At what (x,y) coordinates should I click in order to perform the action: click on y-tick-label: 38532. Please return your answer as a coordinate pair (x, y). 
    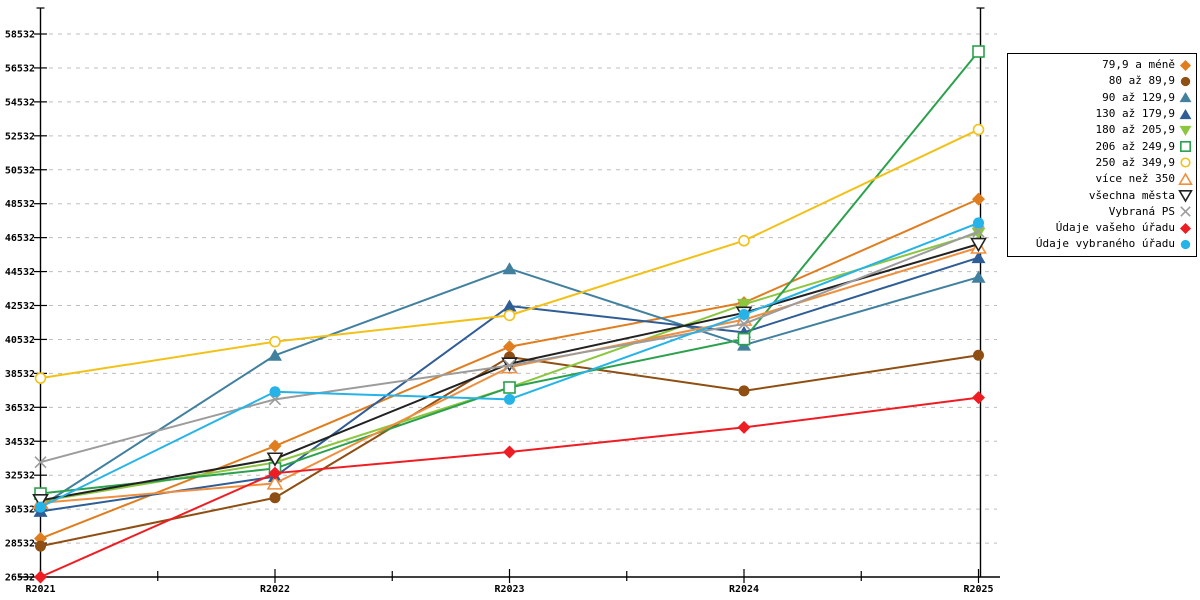
    Looking at the image, I should click on (20, 374).